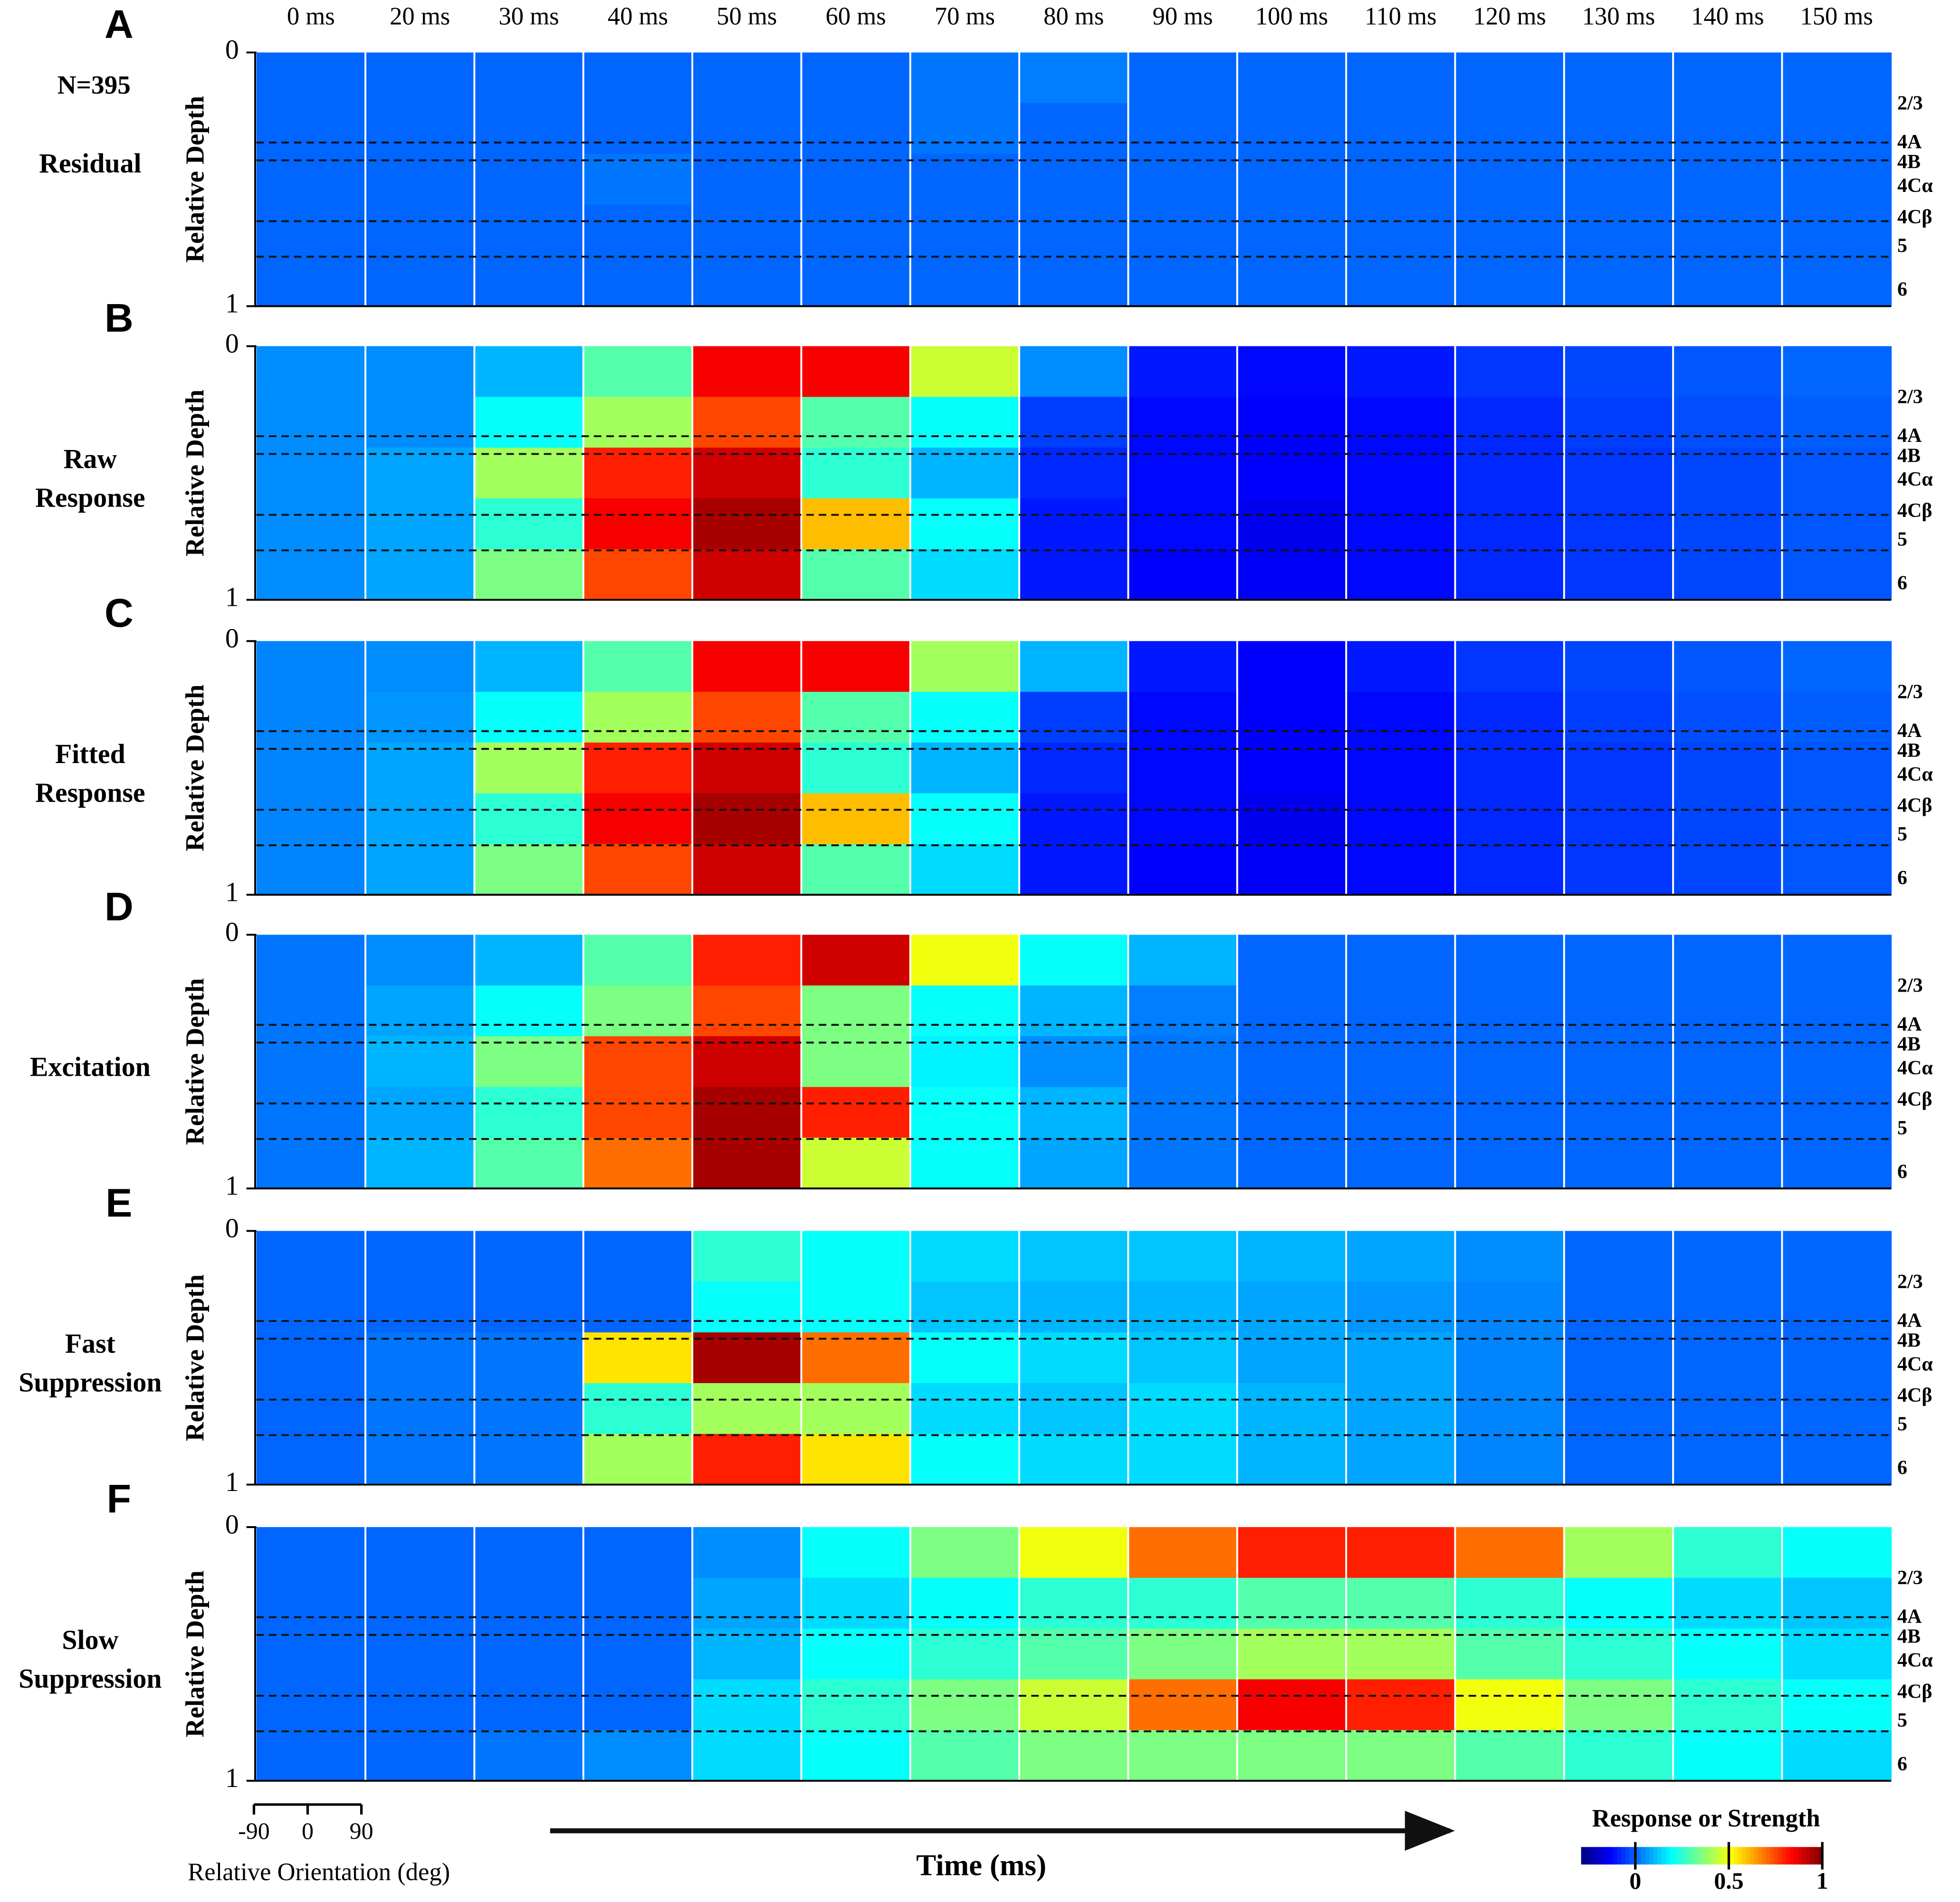 The width and height of the screenshot is (1960, 1902). What do you see at coordinates (1915, 774) in the screenshot?
I see `layer-label: 4Cα` at bounding box center [1915, 774].